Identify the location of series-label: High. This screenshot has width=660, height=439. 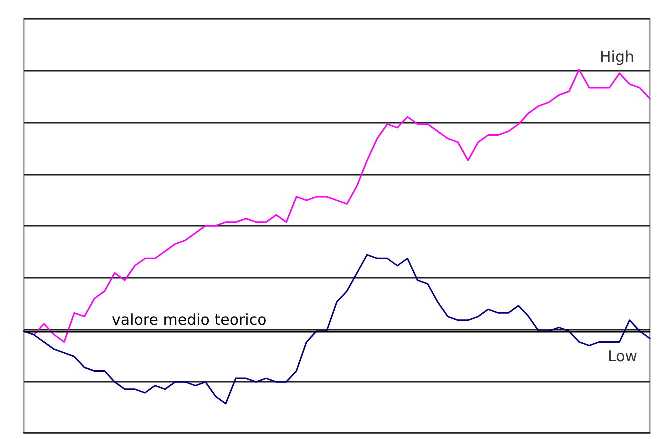
(617, 57).